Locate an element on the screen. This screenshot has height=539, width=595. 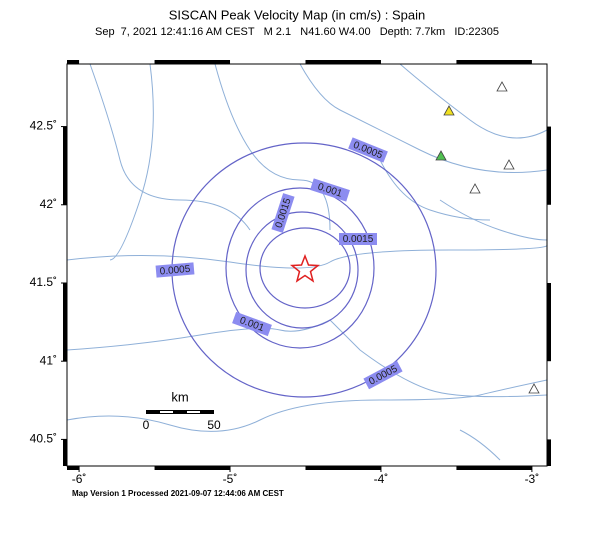
stations is located at coordinates (487, 237).